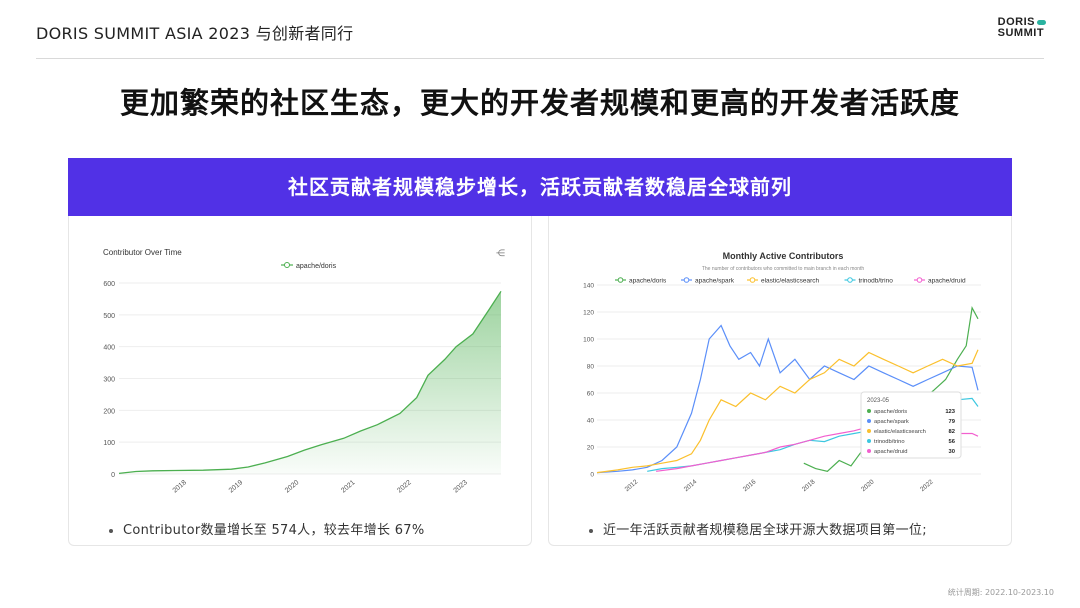  Describe the element at coordinates (266, 528) in the screenshot. I see `left-bullet: Contributor数量增长至 574人，较去年增长 67%` at that location.